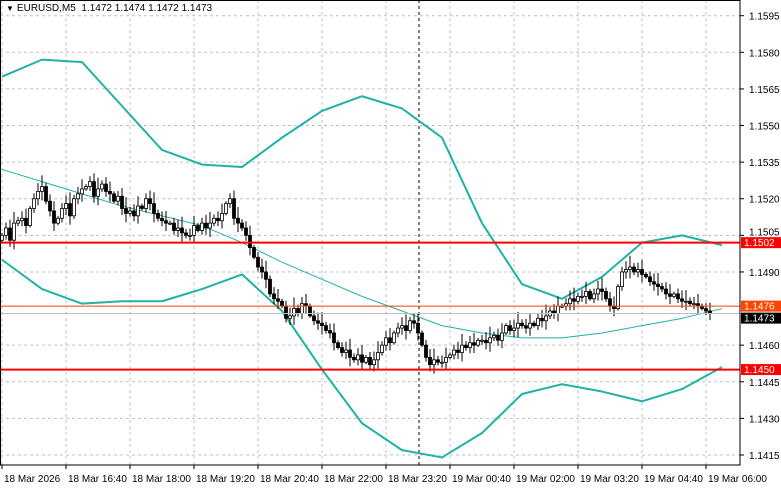  I want to click on level-price-label: 1.1450, so click(759, 370).